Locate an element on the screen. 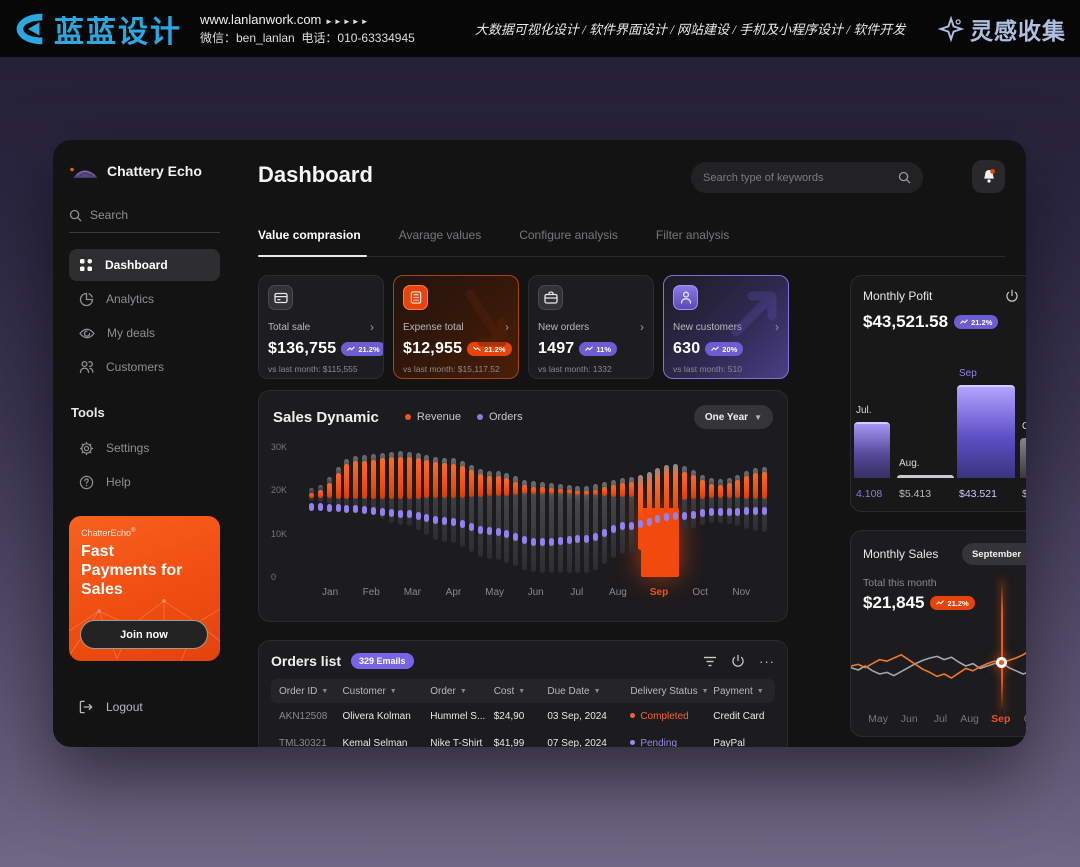 This screenshot has width=1080, height=867. range-select: One Year ▼ is located at coordinates (733, 417).